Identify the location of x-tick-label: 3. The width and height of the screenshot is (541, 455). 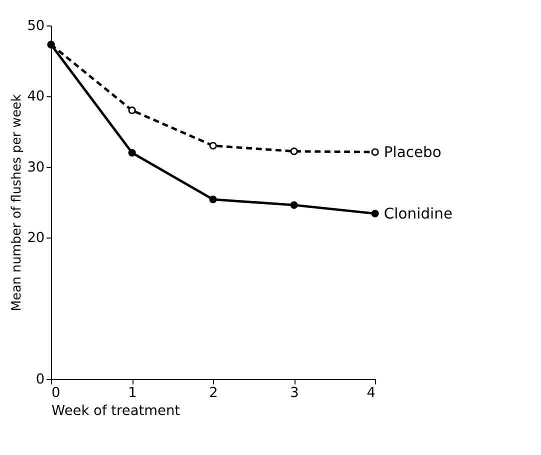
(294, 393).